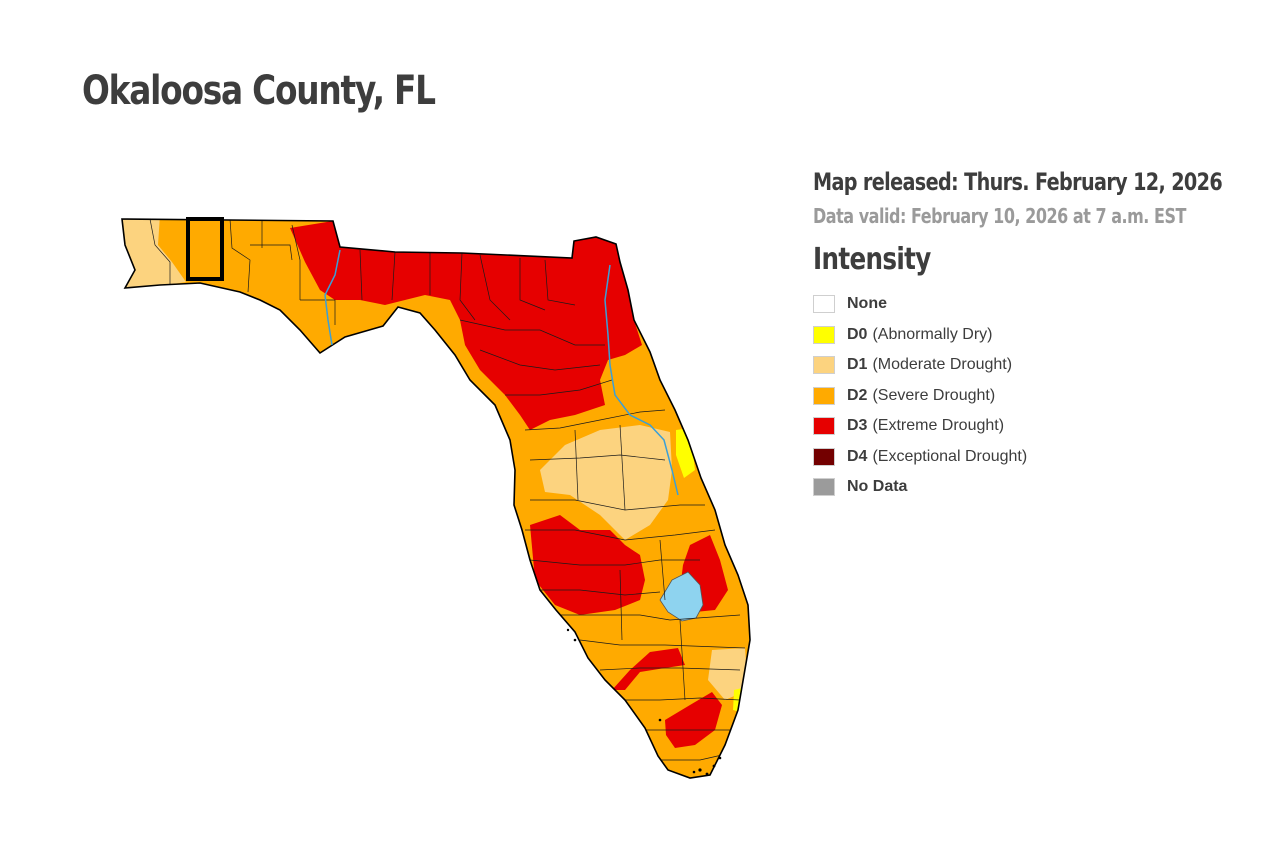  What do you see at coordinates (857, 395) in the screenshot?
I see `legend-code: D2` at bounding box center [857, 395].